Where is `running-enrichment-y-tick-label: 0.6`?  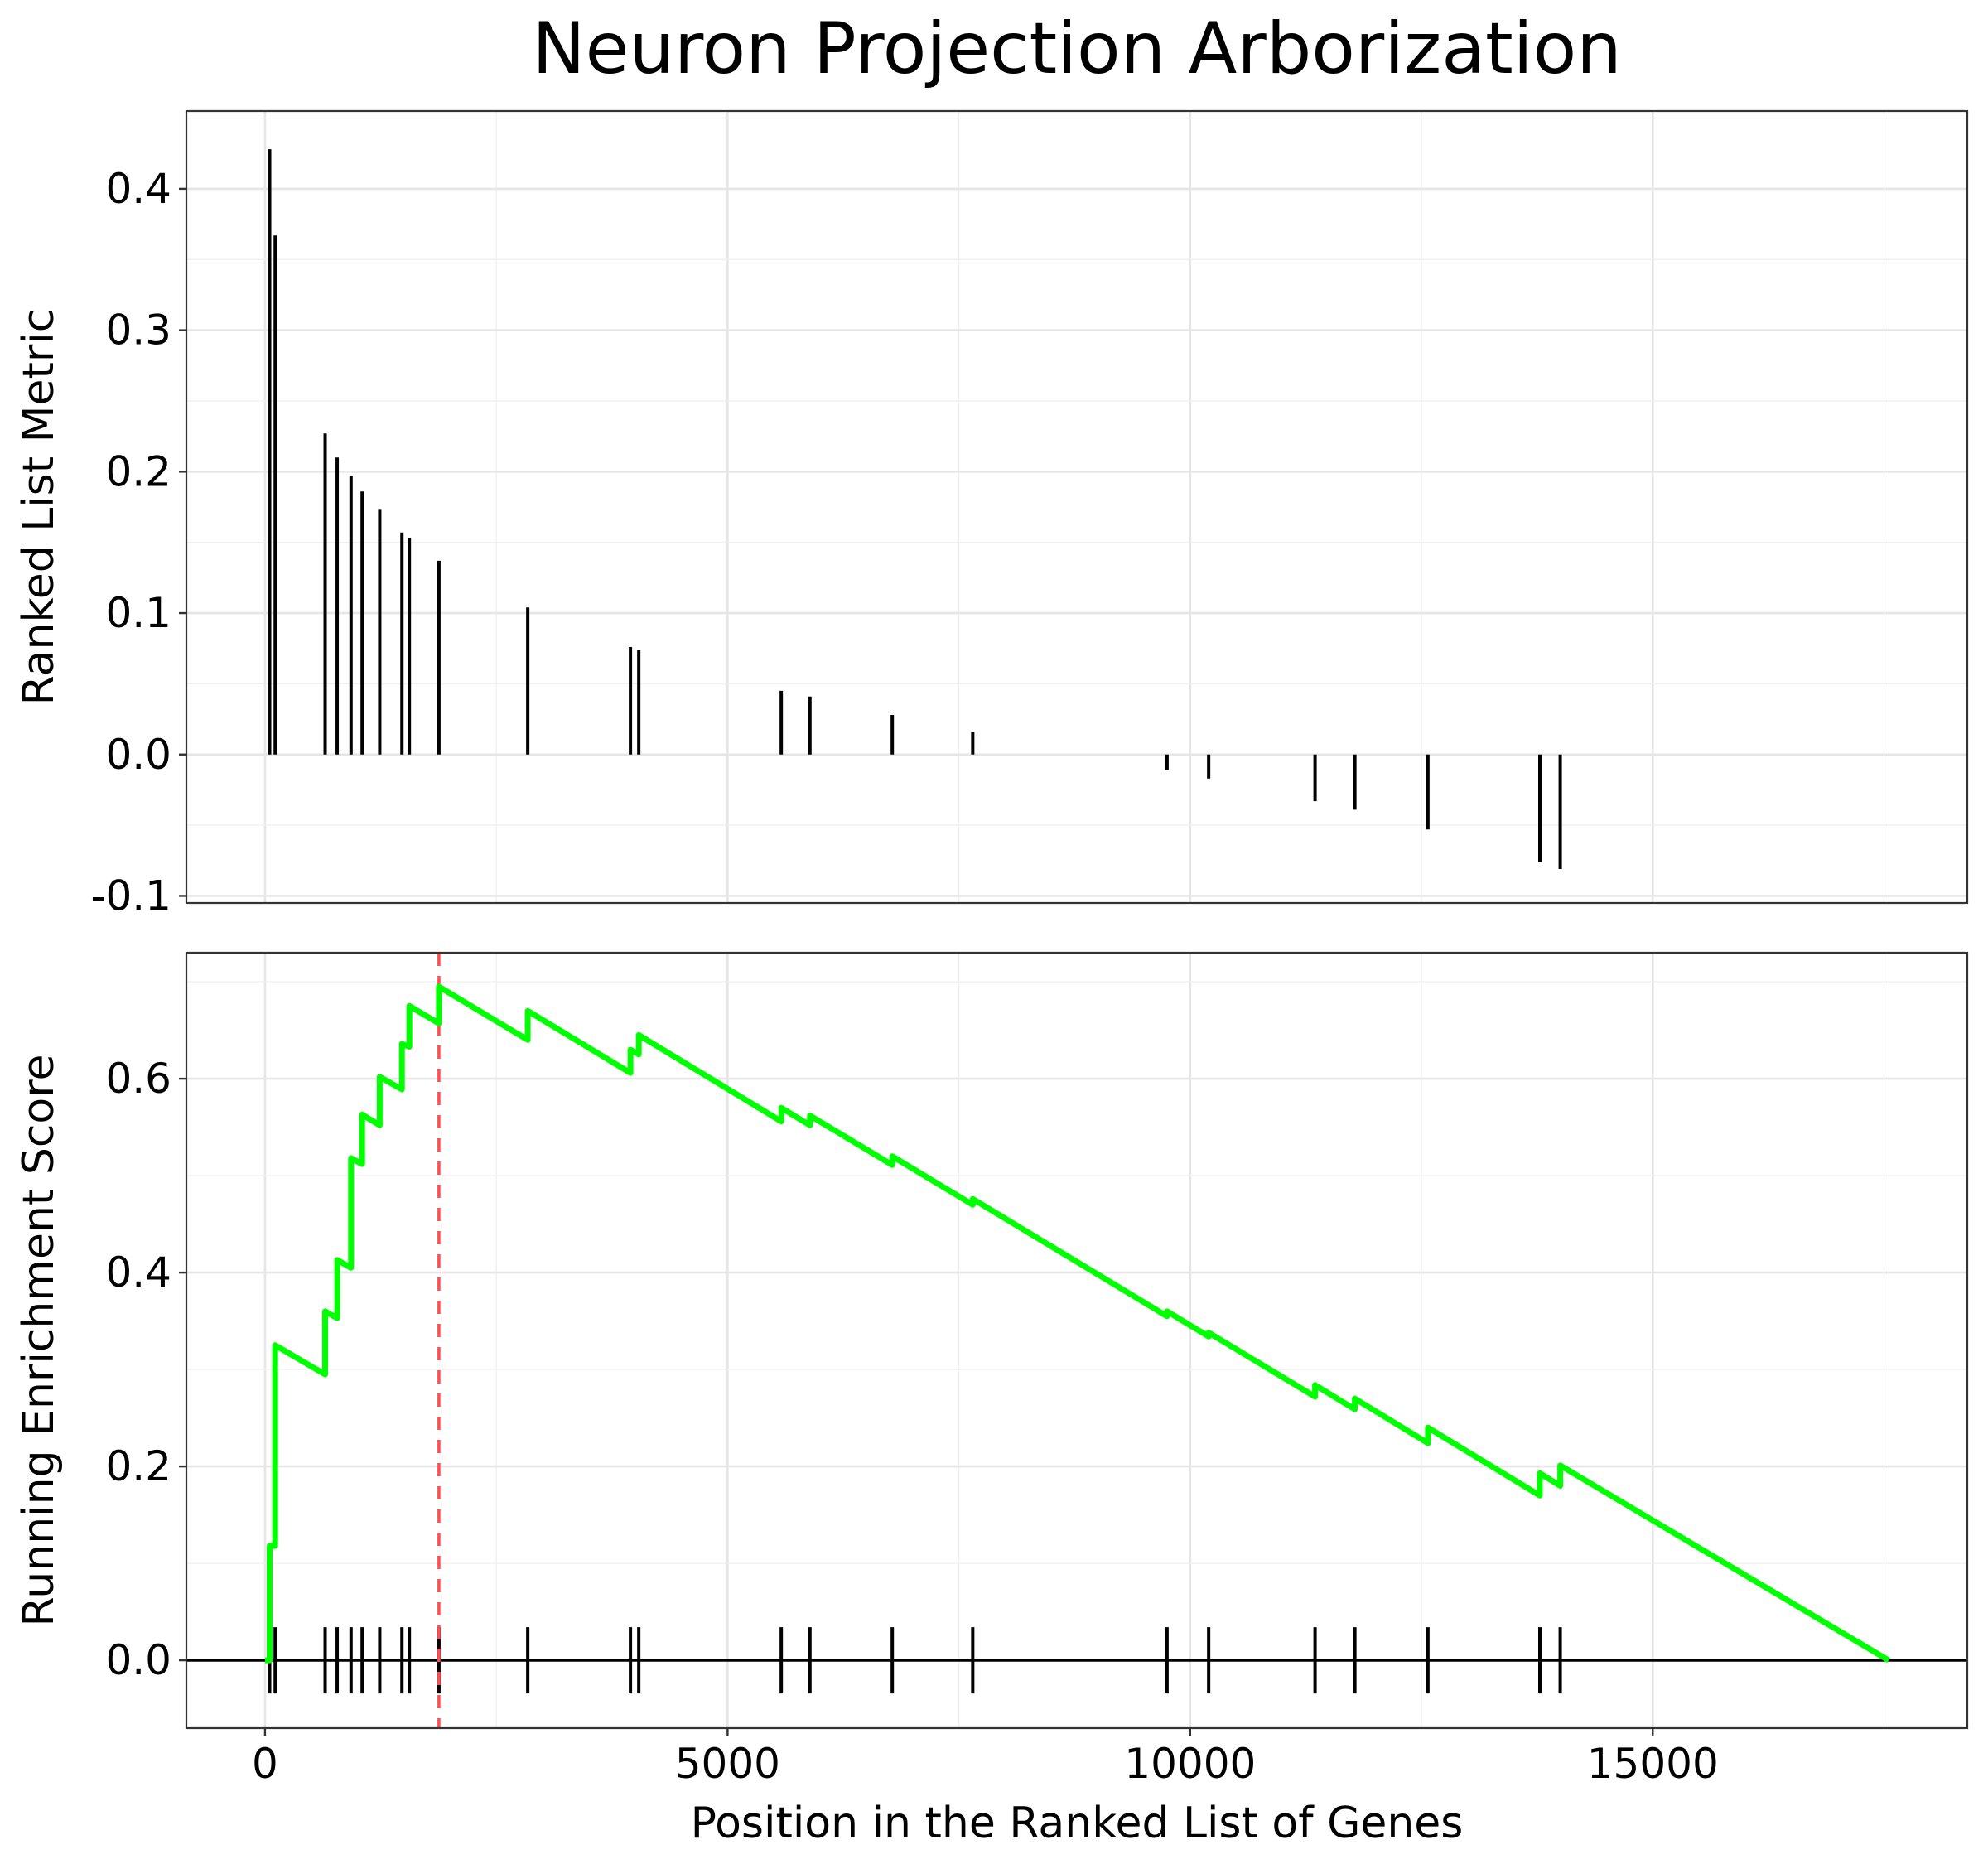
running-enrichment-y-tick-label: 0.6 is located at coordinates (138, 1079).